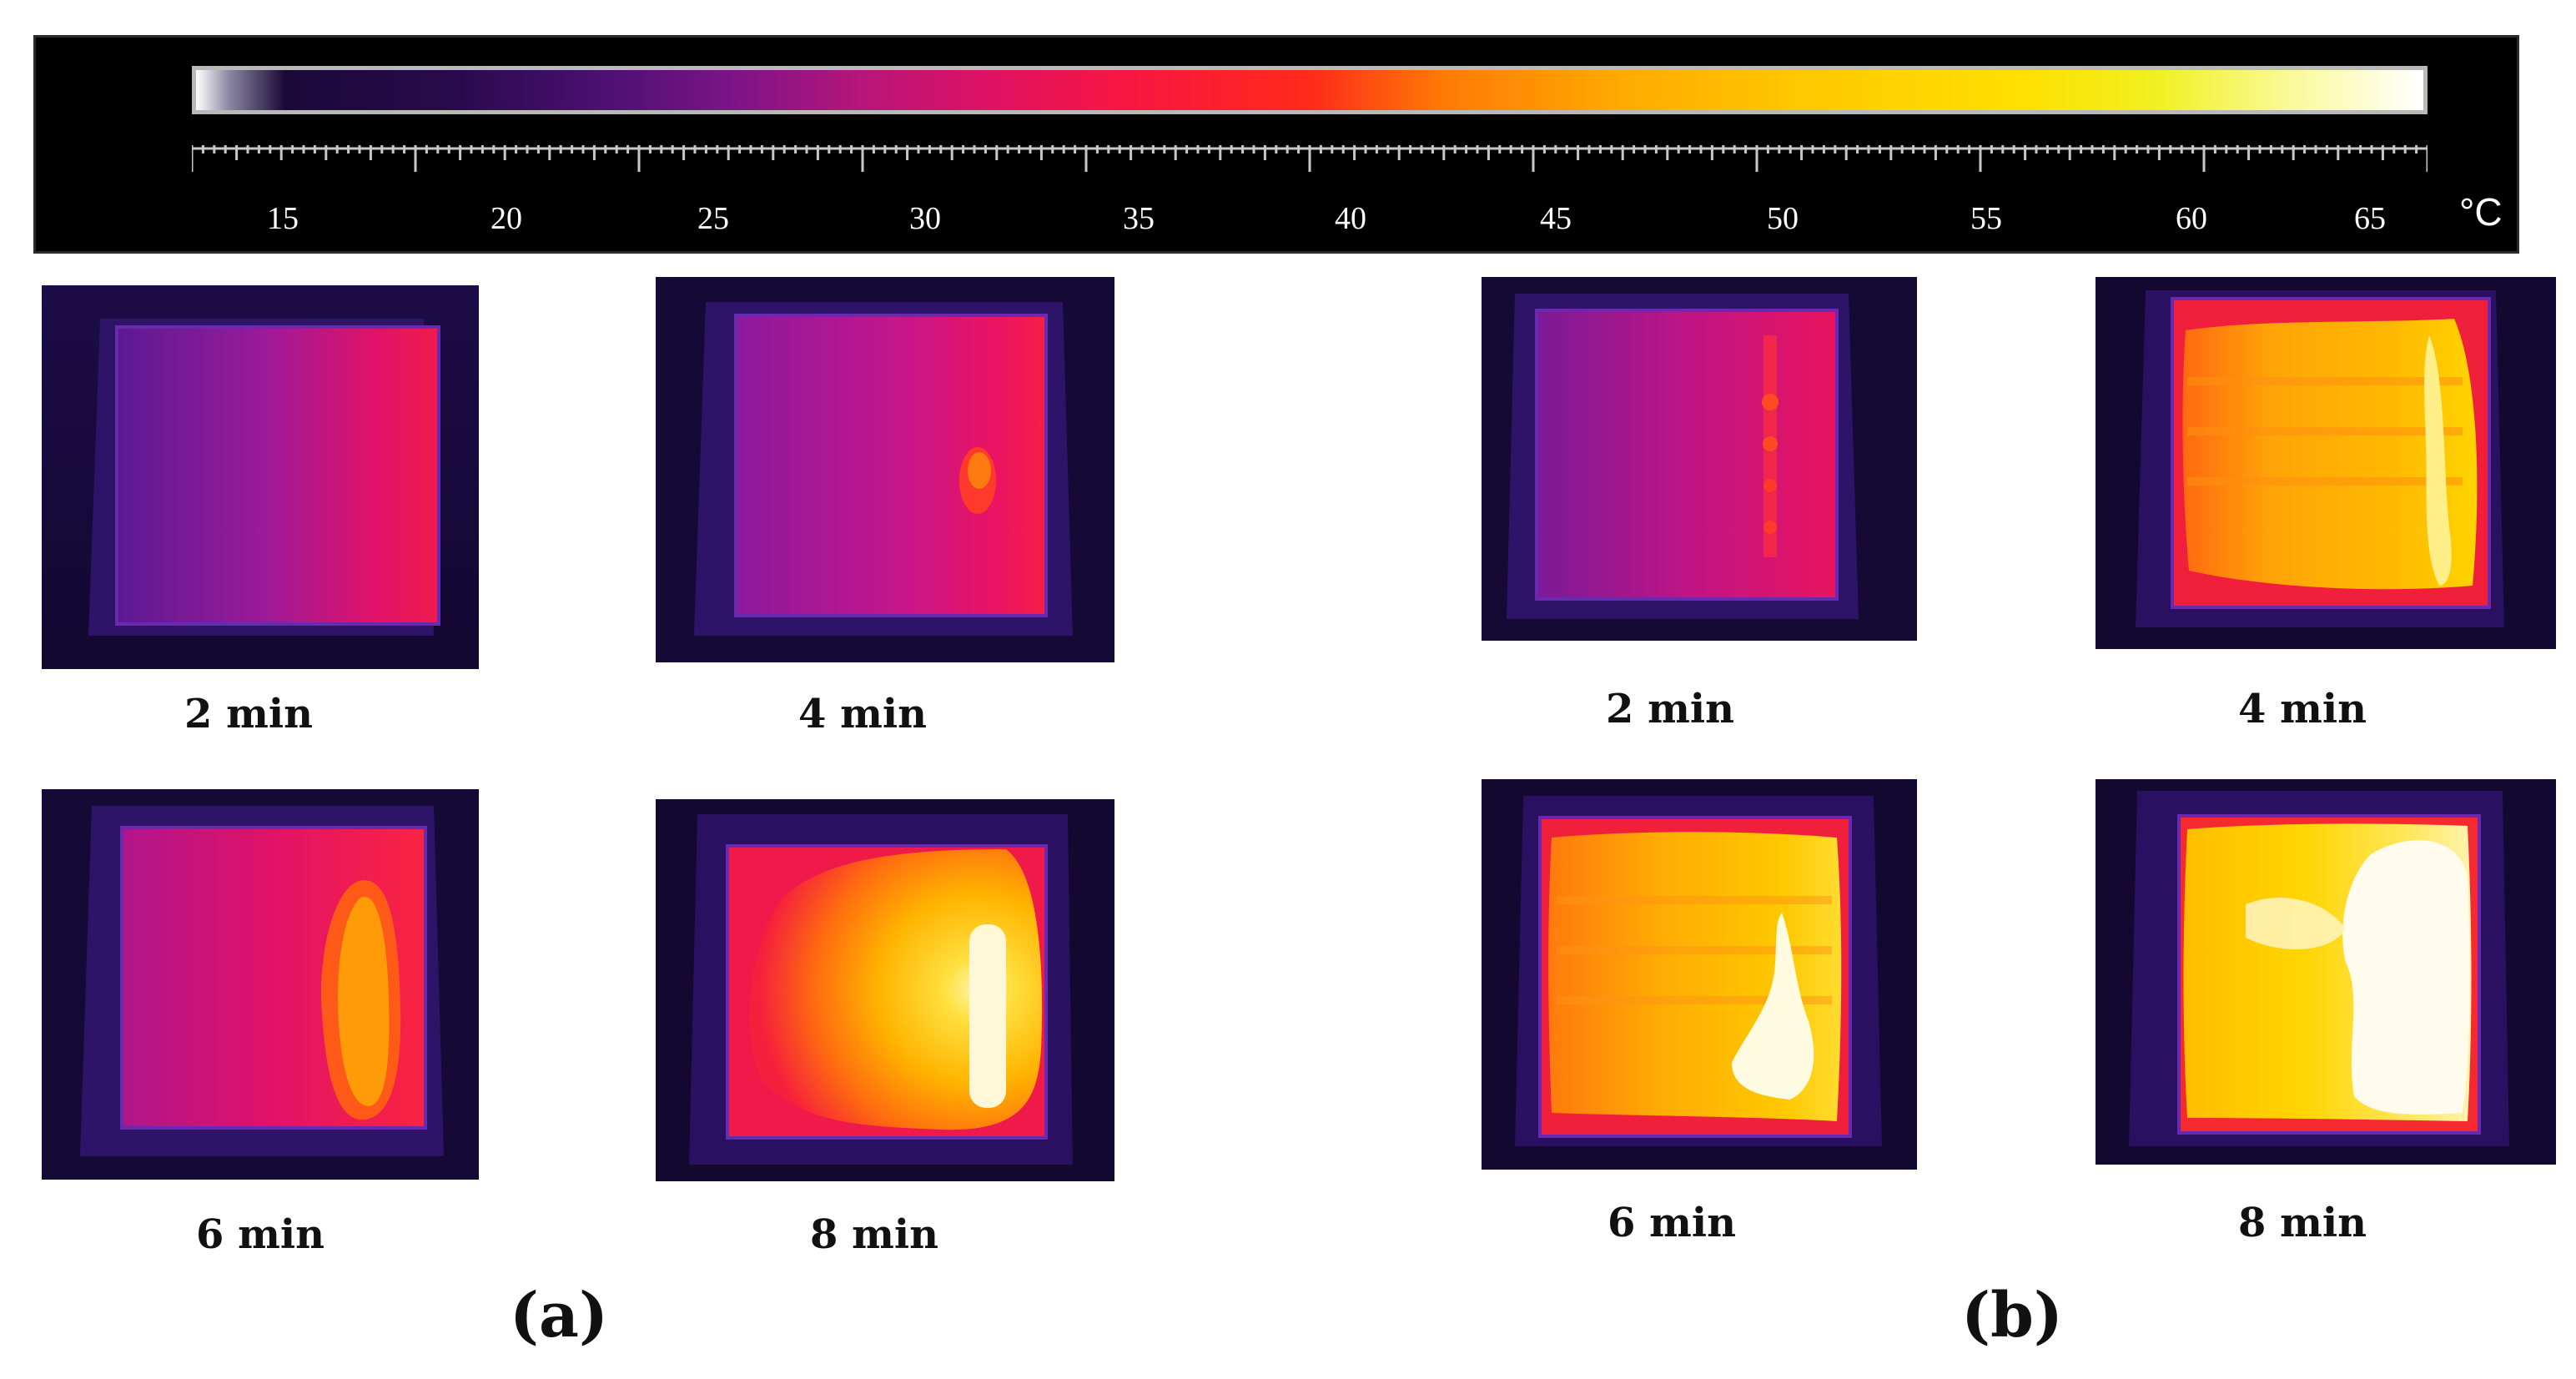 The height and width of the screenshot is (1379, 2576). Describe the element at coordinates (1350, 218) in the screenshot. I see `tick-label-40: 40` at that location.